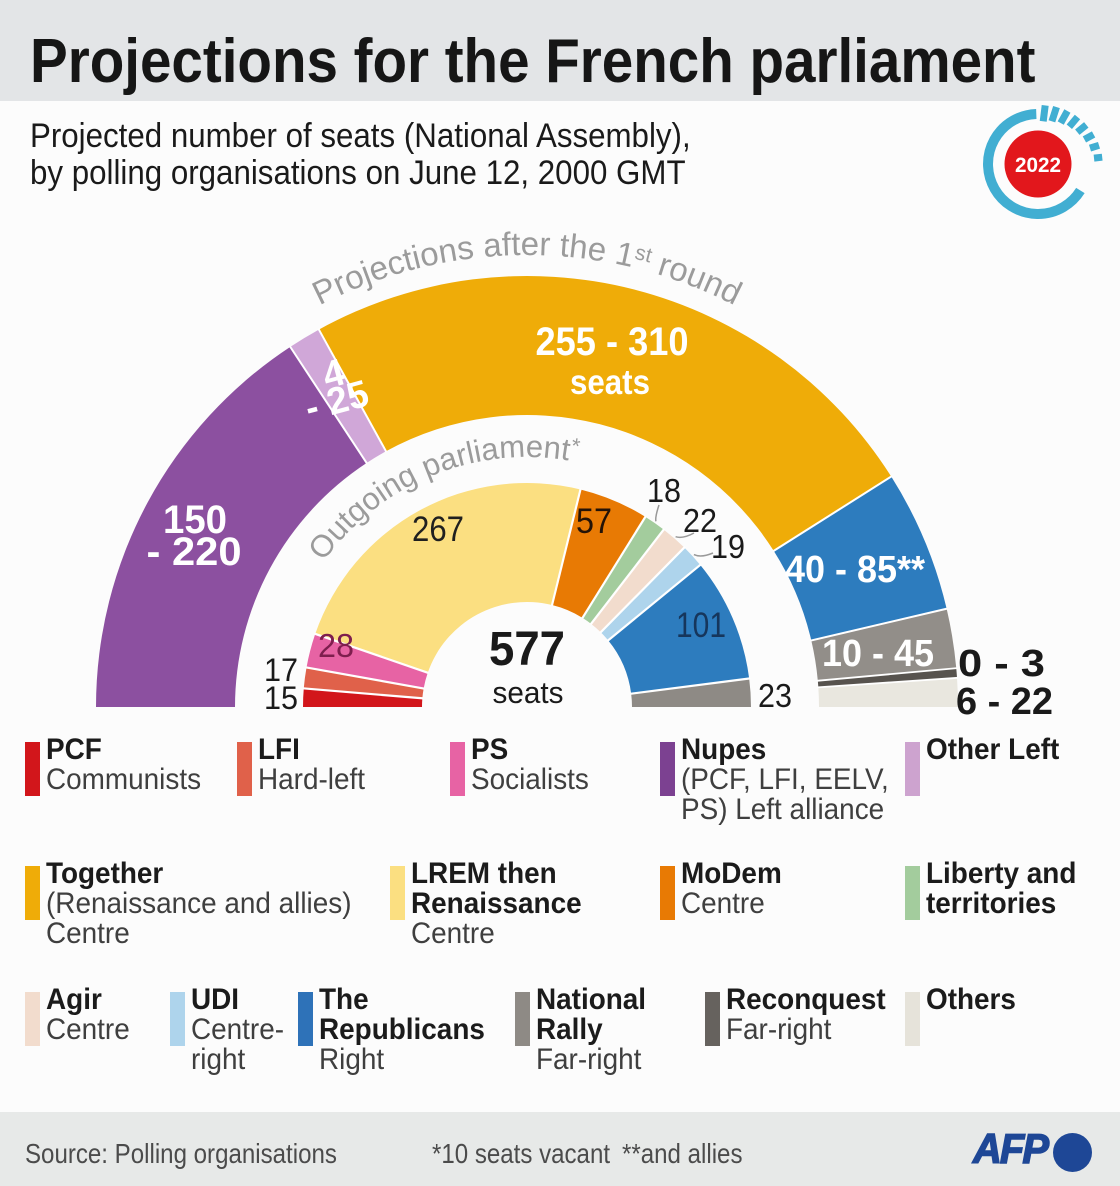 This screenshot has width=1120, height=1186. I want to click on svg-text: 40 - 85**, so click(855, 570).